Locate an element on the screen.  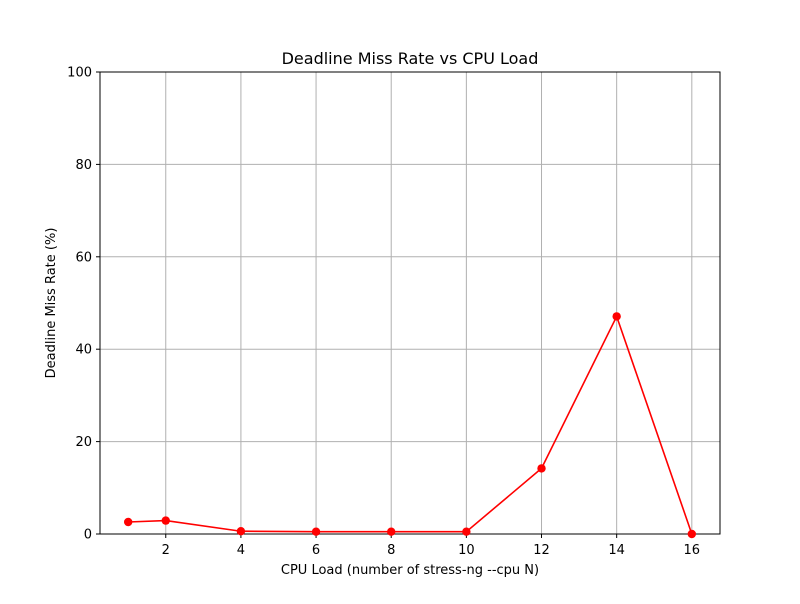
y-tick-label: 100 is located at coordinates (79, 73).